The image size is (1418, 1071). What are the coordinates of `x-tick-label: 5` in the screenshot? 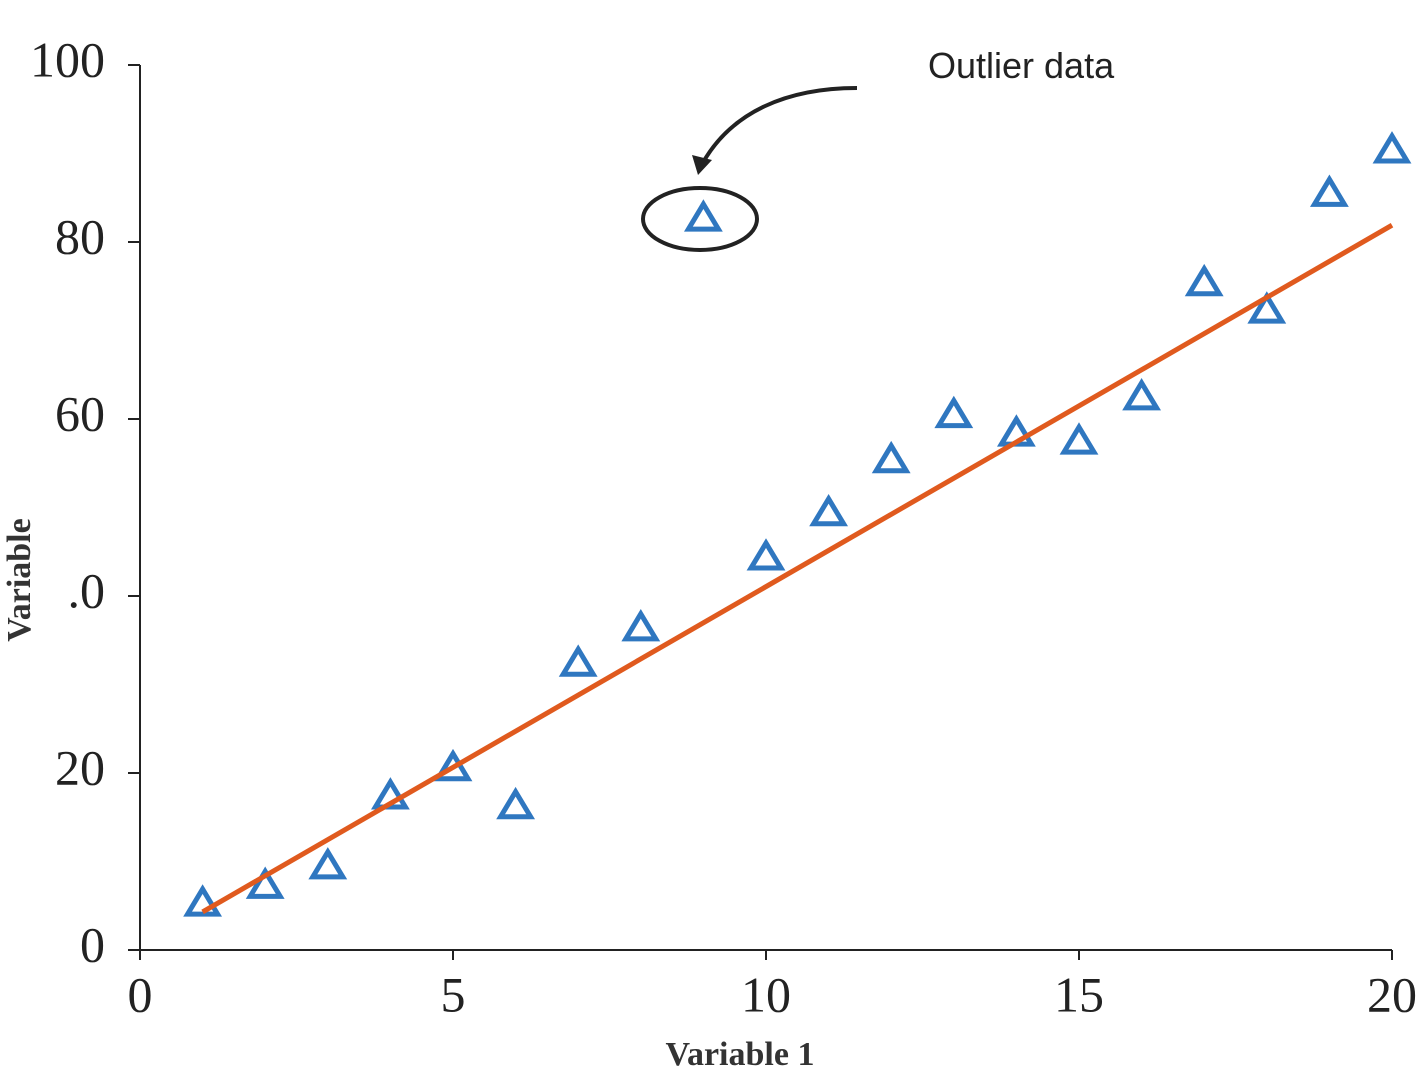 It's located at (453, 994).